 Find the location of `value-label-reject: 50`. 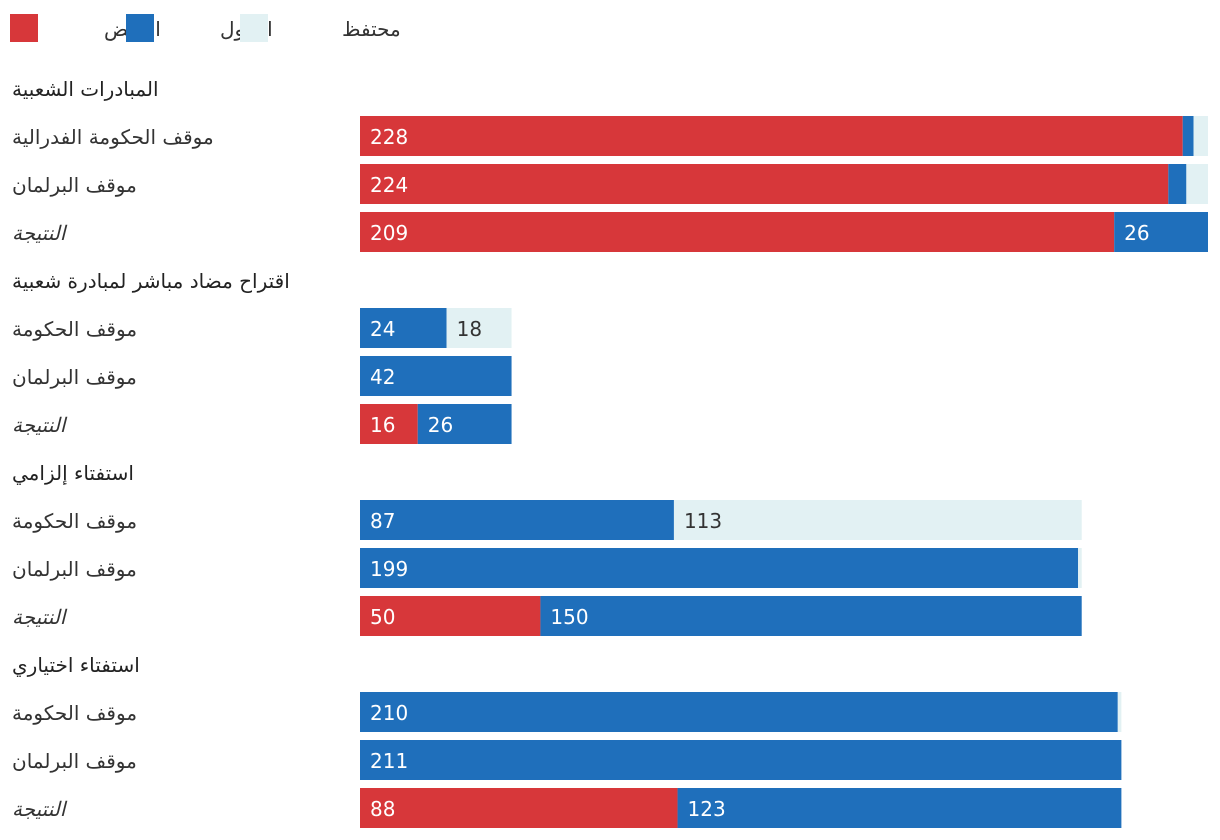

value-label-reject: 50 is located at coordinates (382, 617).